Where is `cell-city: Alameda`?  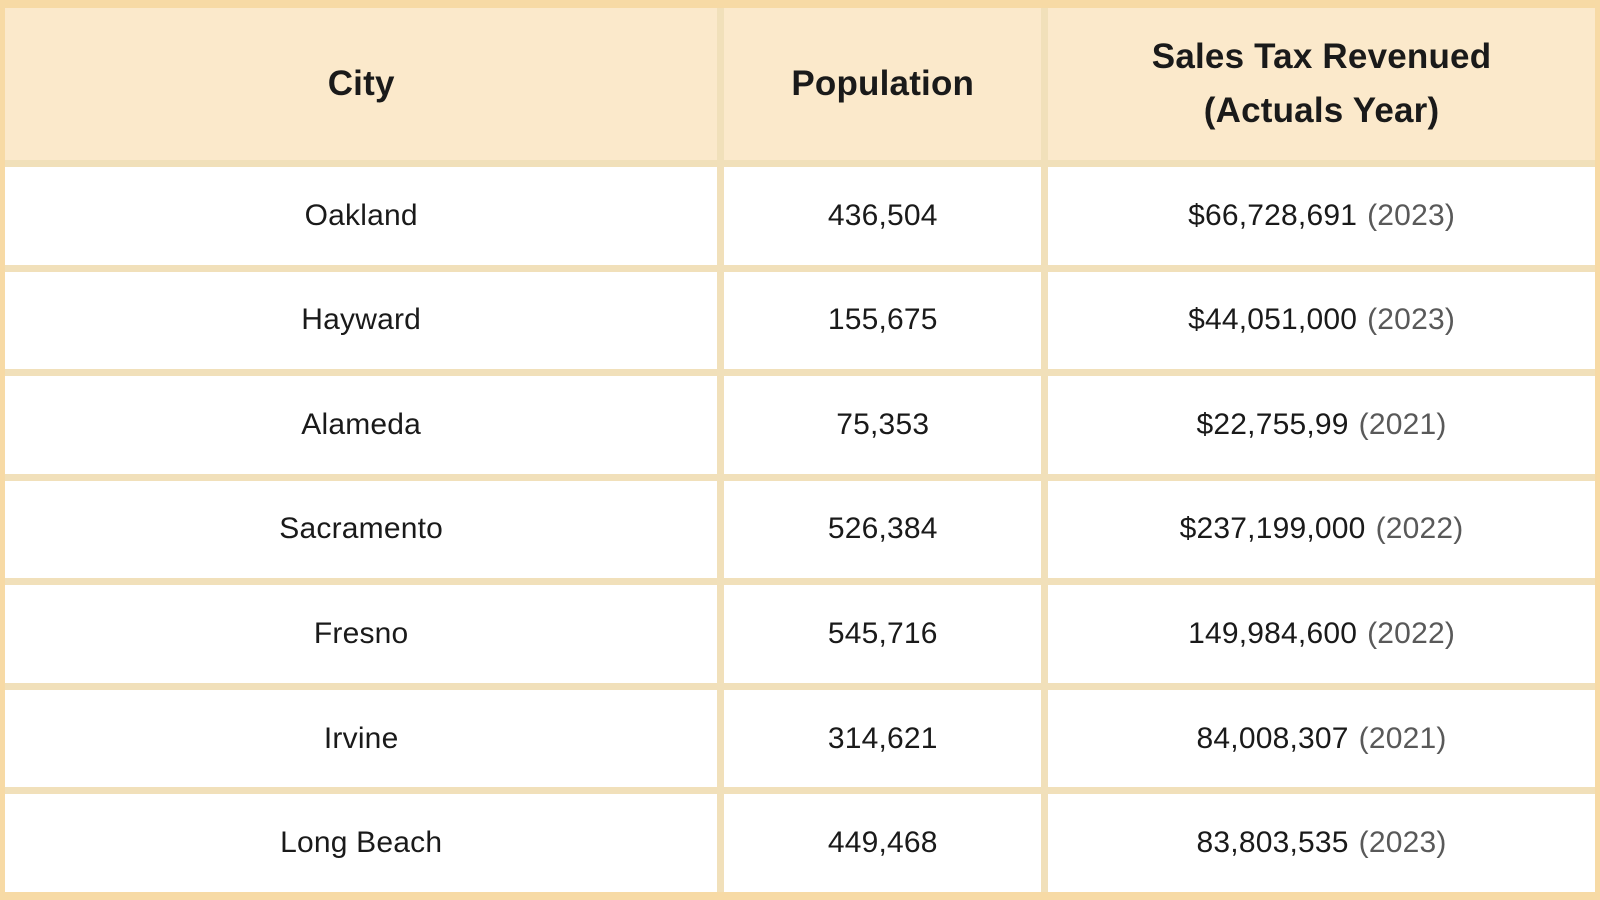
cell-city: Alameda is located at coordinates (361, 425).